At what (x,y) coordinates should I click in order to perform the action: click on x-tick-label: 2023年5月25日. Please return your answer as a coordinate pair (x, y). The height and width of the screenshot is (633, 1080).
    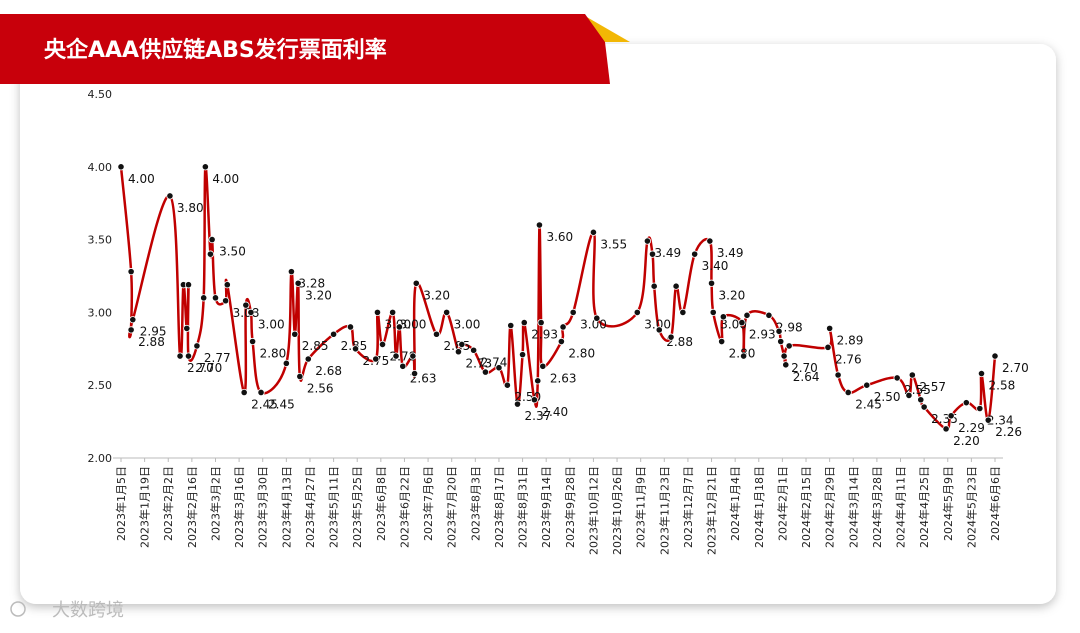
    Looking at the image, I should click on (357, 507).